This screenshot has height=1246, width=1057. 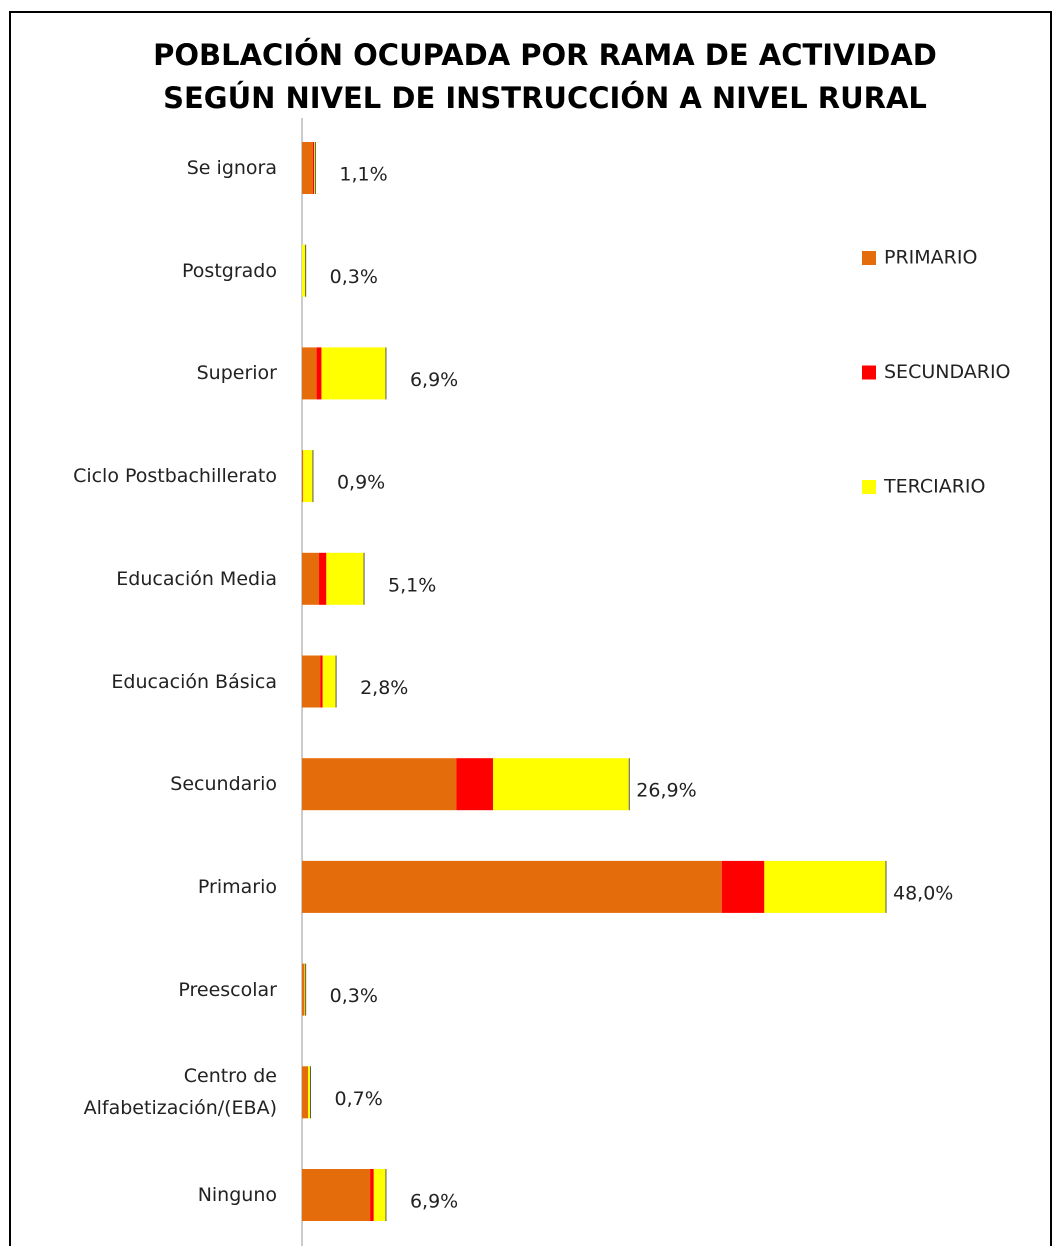 What do you see at coordinates (196, 578) in the screenshot?
I see `category-label: Educación Media` at bounding box center [196, 578].